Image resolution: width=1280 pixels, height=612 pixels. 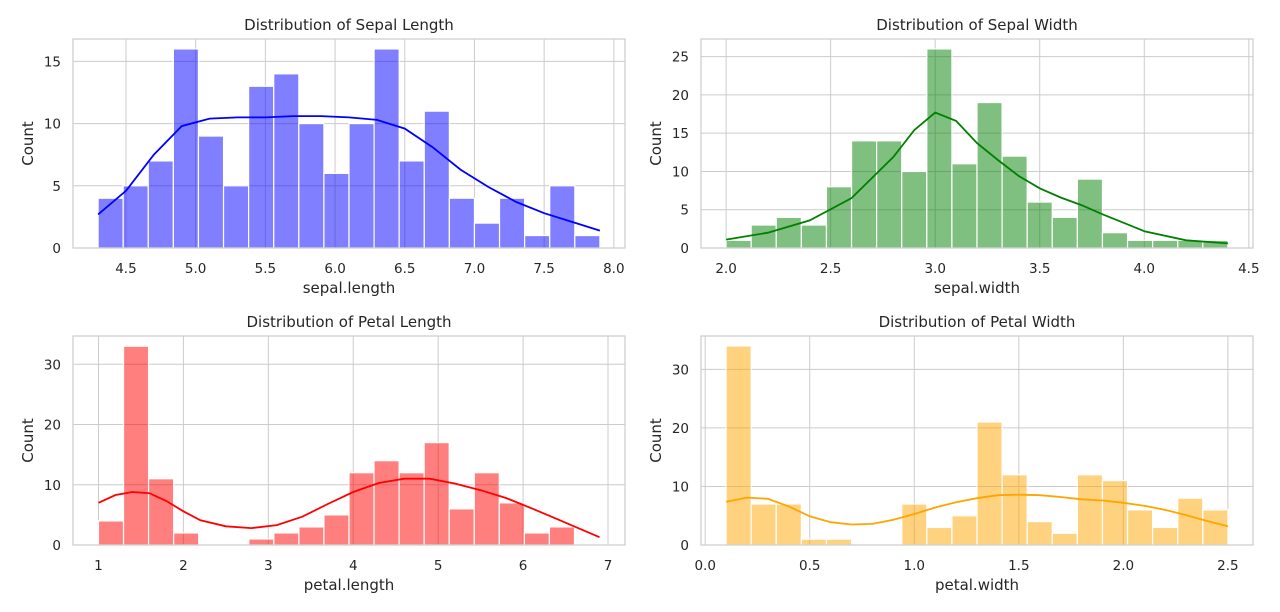 I want to click on x-tick-label: 6.0, so click(x=334, y=269).